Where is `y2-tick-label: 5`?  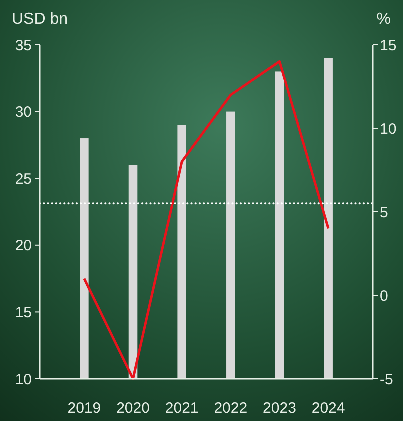 y2-tick-label: 5 is located at coordinates (384, 213).